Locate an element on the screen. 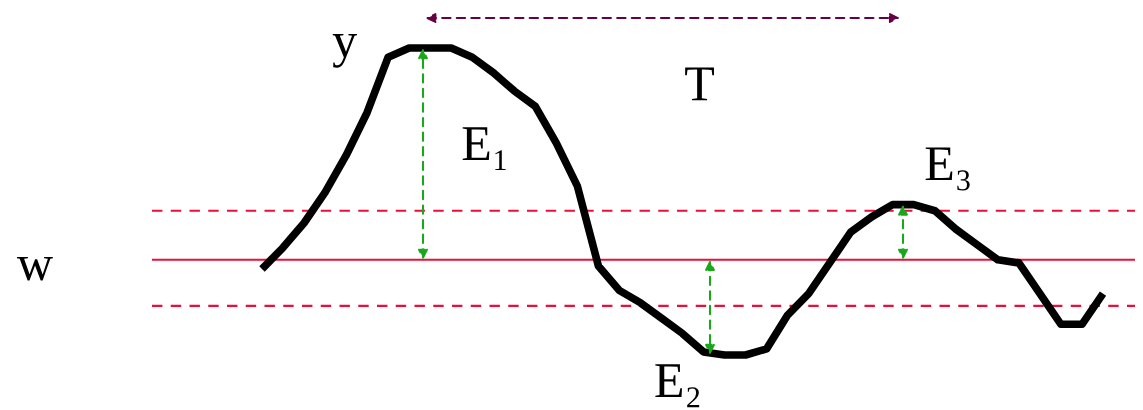 Image resolution: width=1143 pixels, height=410 pixels. annotation: E₃ is located at coordinates (947, 169).